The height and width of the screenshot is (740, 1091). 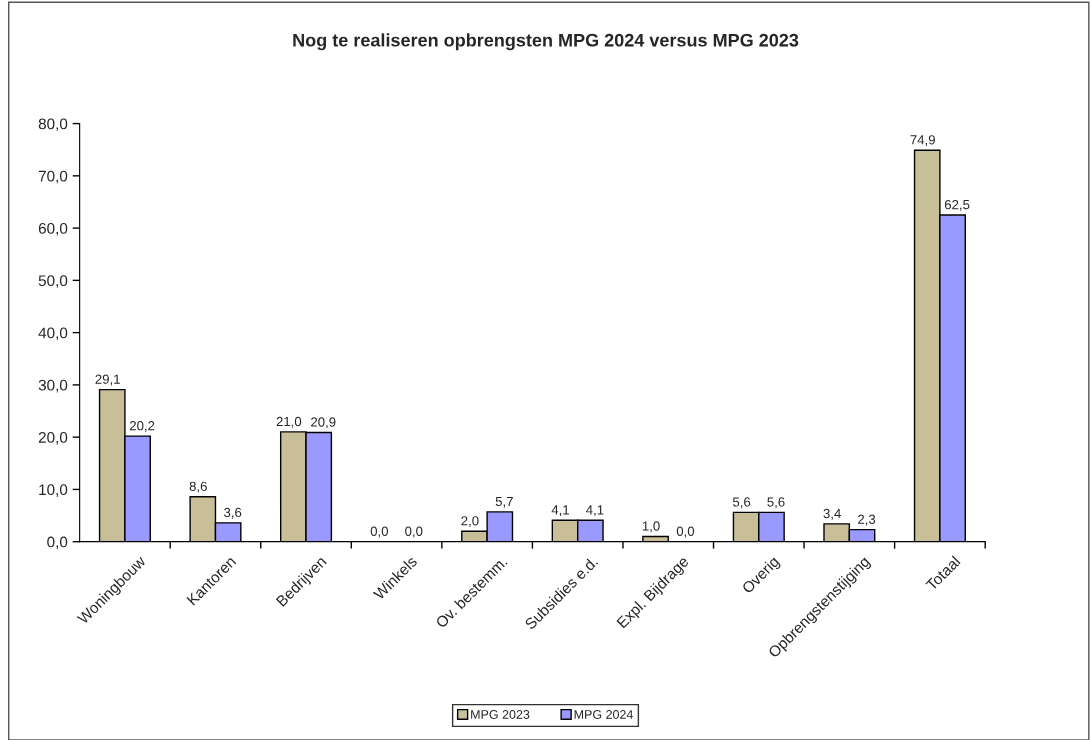 I want to click on data-label: 29,1, so click(x=107, y=380).